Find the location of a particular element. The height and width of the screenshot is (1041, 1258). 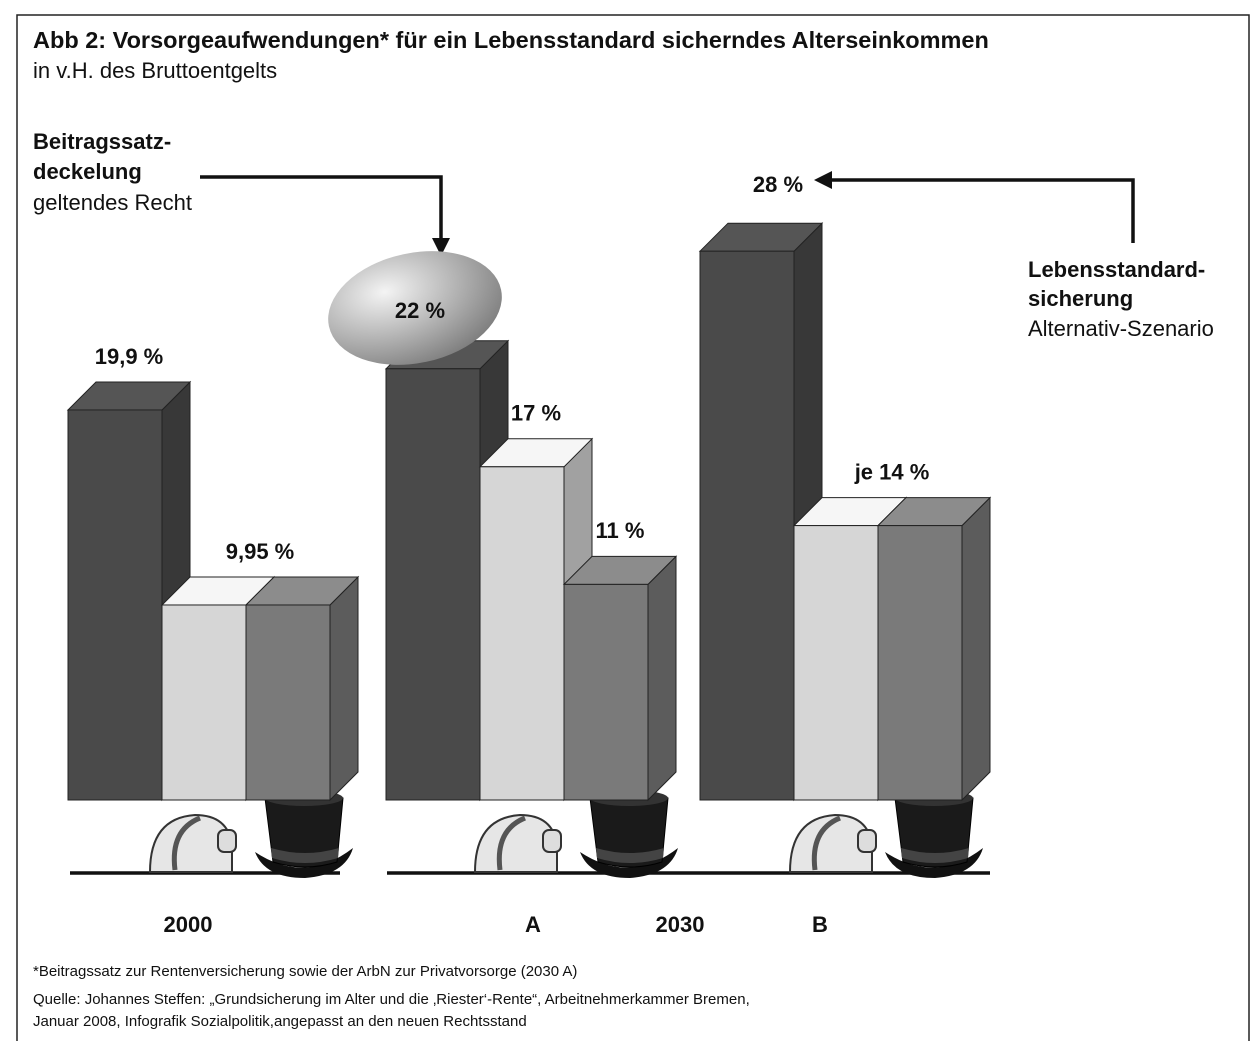

annotation: Alternativ-Szenario is located at coordinates (1121, 328).